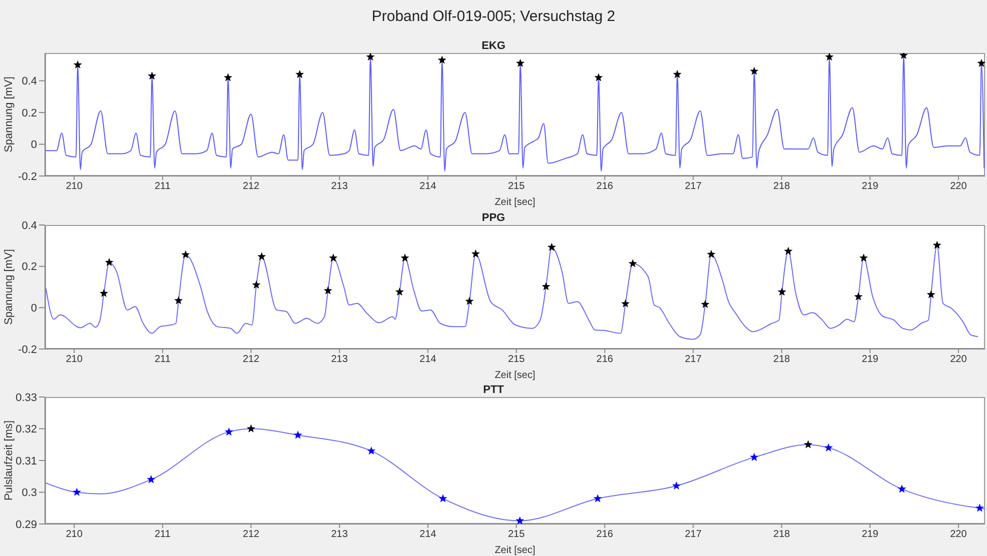  I want to click on y-tick-label: 0.32, so click(26, 430).